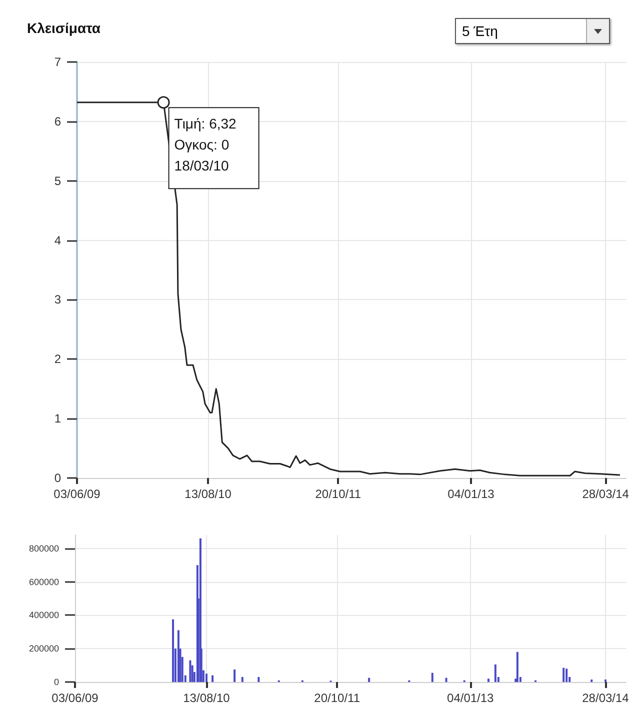 This screenshot has width=637, height=712. I want to click on annotation: Τιμή: 6,32 Ογκος: 0 18/03/10, so click(205, 145).